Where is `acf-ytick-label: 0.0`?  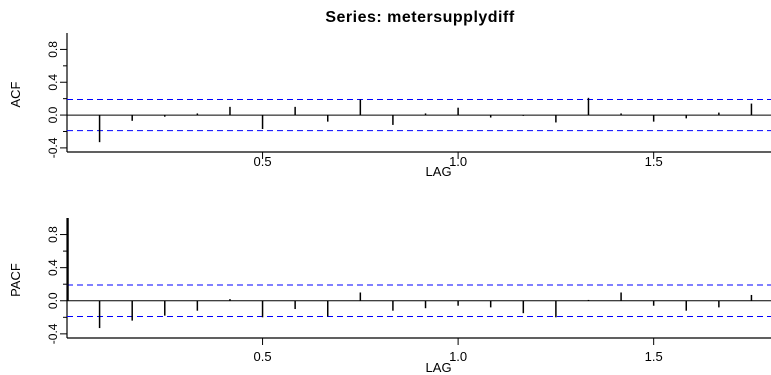 acf-ytick-label: 0.0 is located at coordinates (53, 114).